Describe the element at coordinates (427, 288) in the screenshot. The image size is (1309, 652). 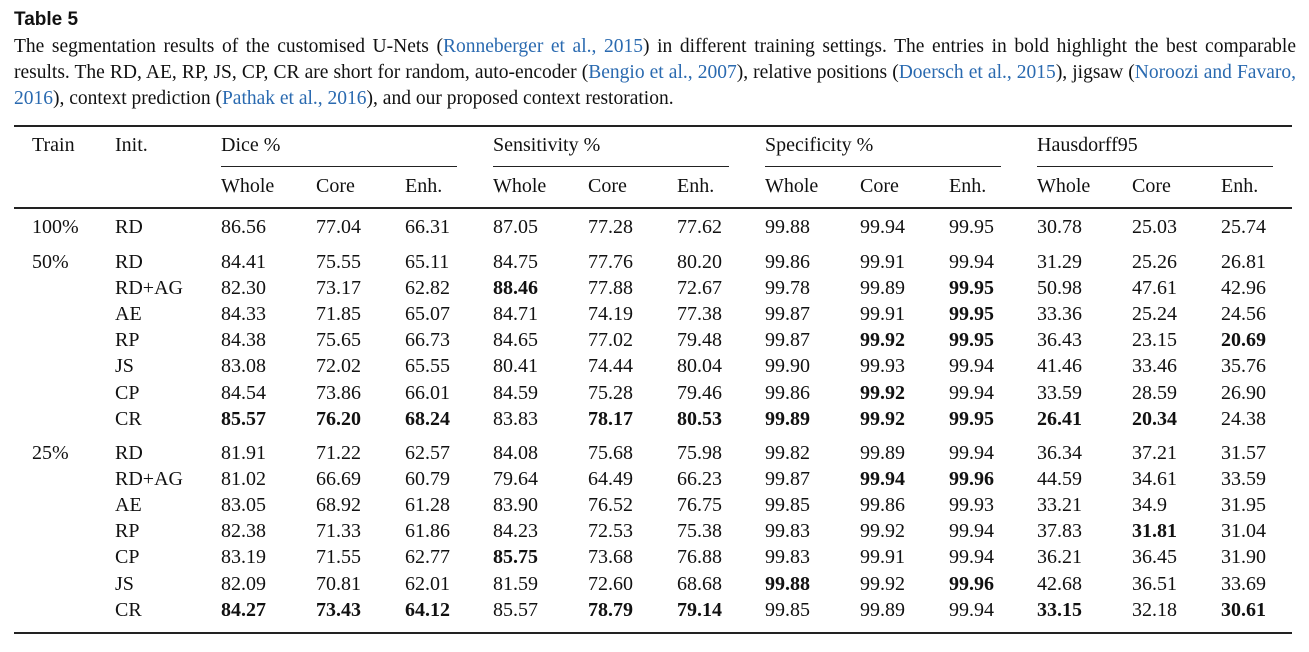
I see `value-cell: 62.82` at that location.